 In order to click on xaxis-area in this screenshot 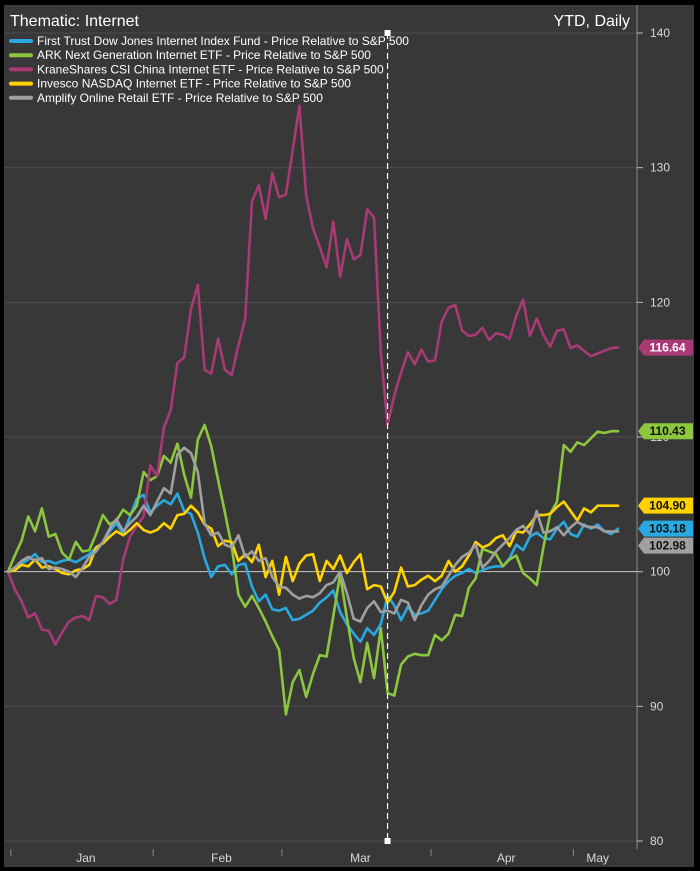, I will do `click(349, 858)`.